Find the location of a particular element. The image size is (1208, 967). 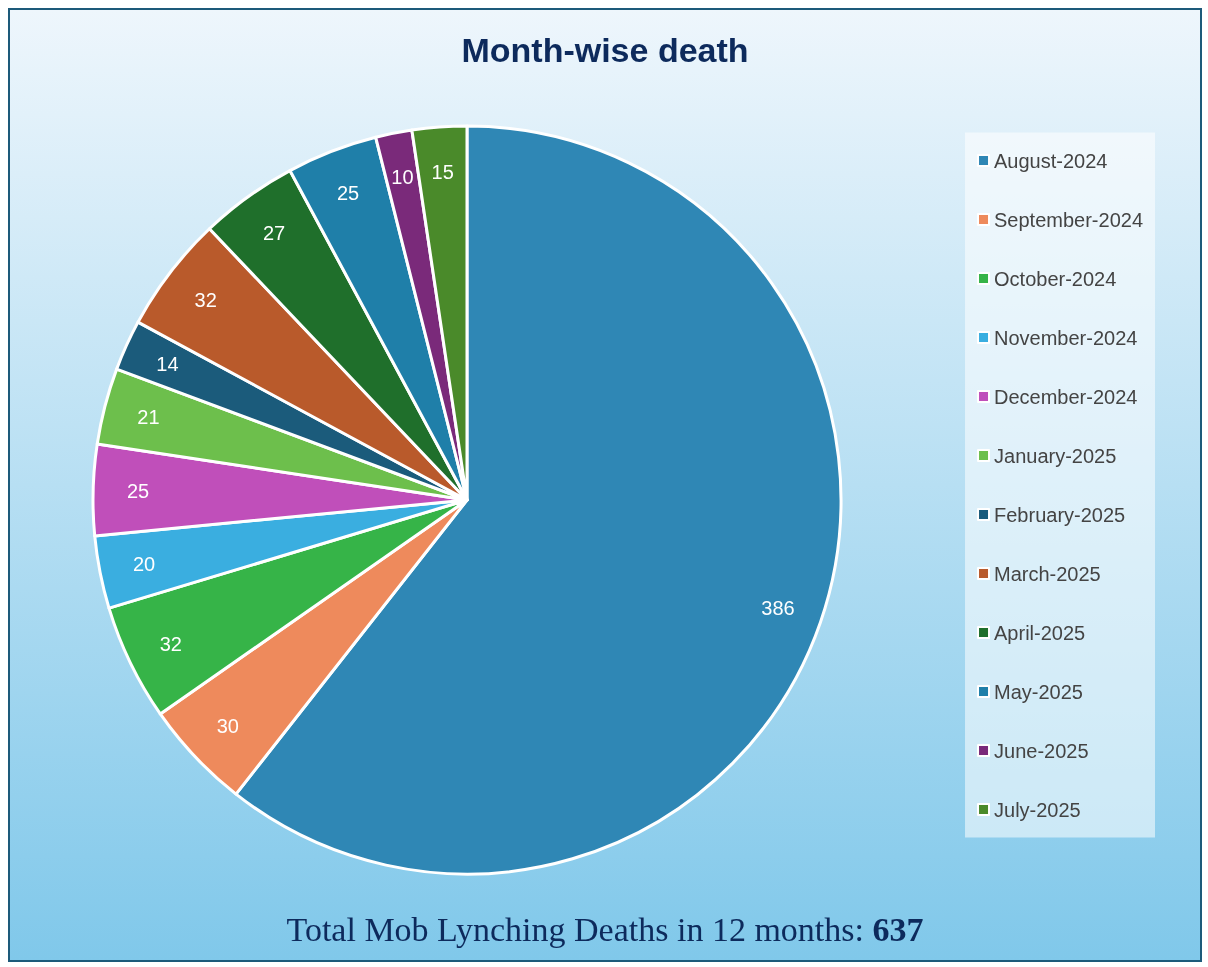

legend-label: April-2025 is located at coordinates (1040, 632).